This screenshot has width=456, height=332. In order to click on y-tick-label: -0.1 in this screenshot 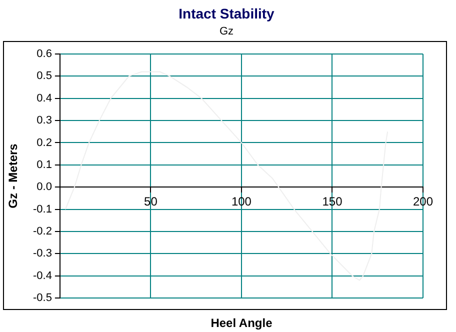, I will do `click(42, 209)`.